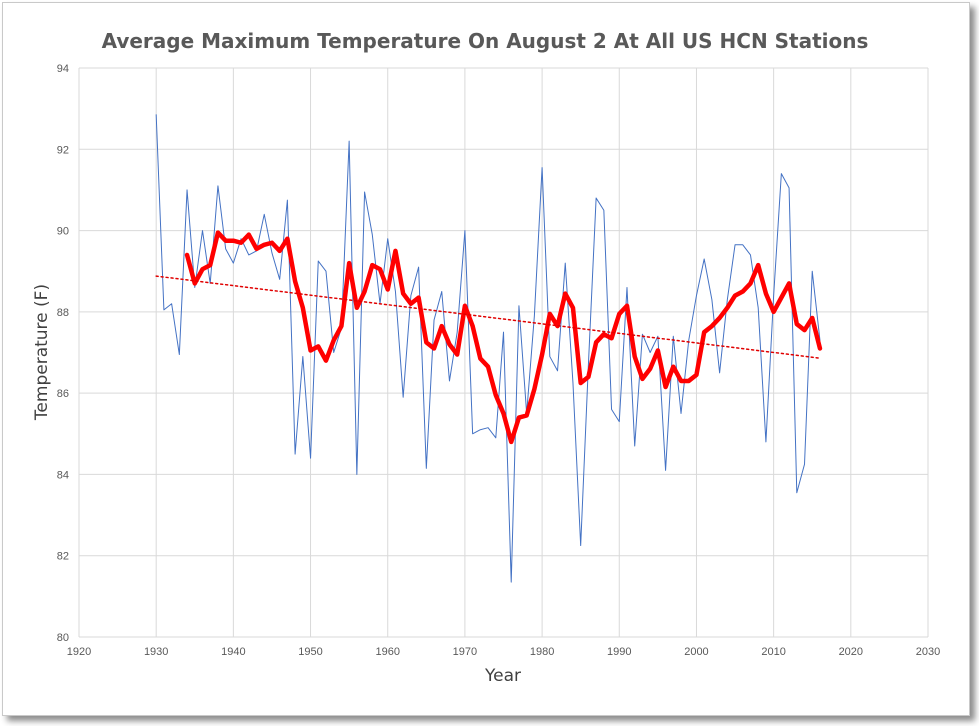 The image size is (979, 726). What do you see at coordinates (63, 557) in the screenshot?
I see `y-tick-label: 82` at bounding box center [63, 557].